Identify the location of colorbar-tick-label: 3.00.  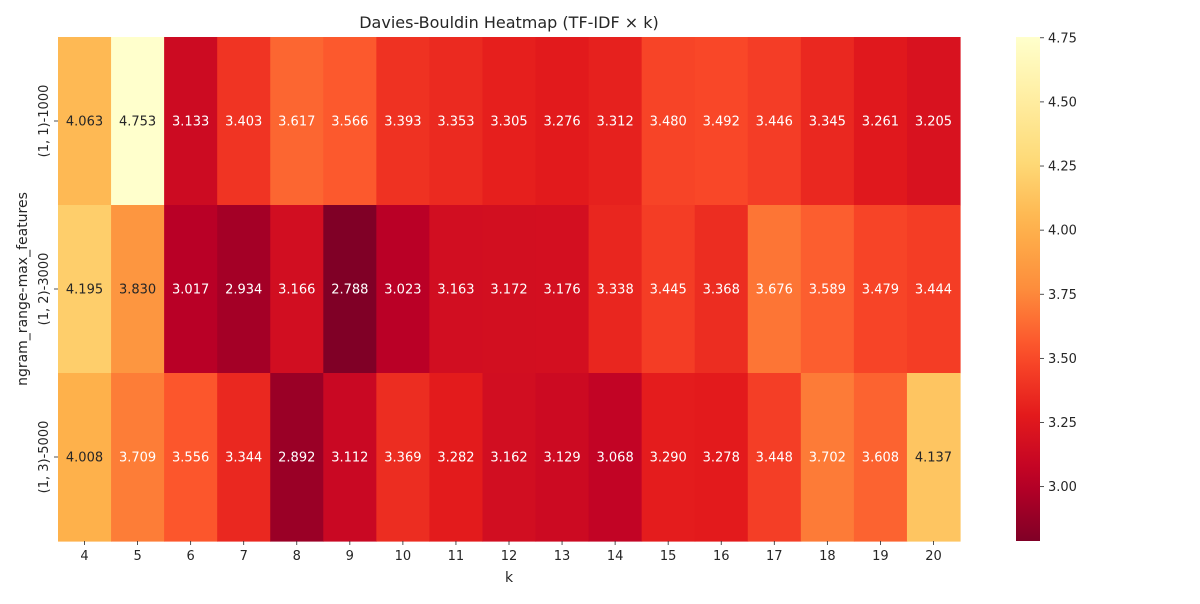
(1062, 487).